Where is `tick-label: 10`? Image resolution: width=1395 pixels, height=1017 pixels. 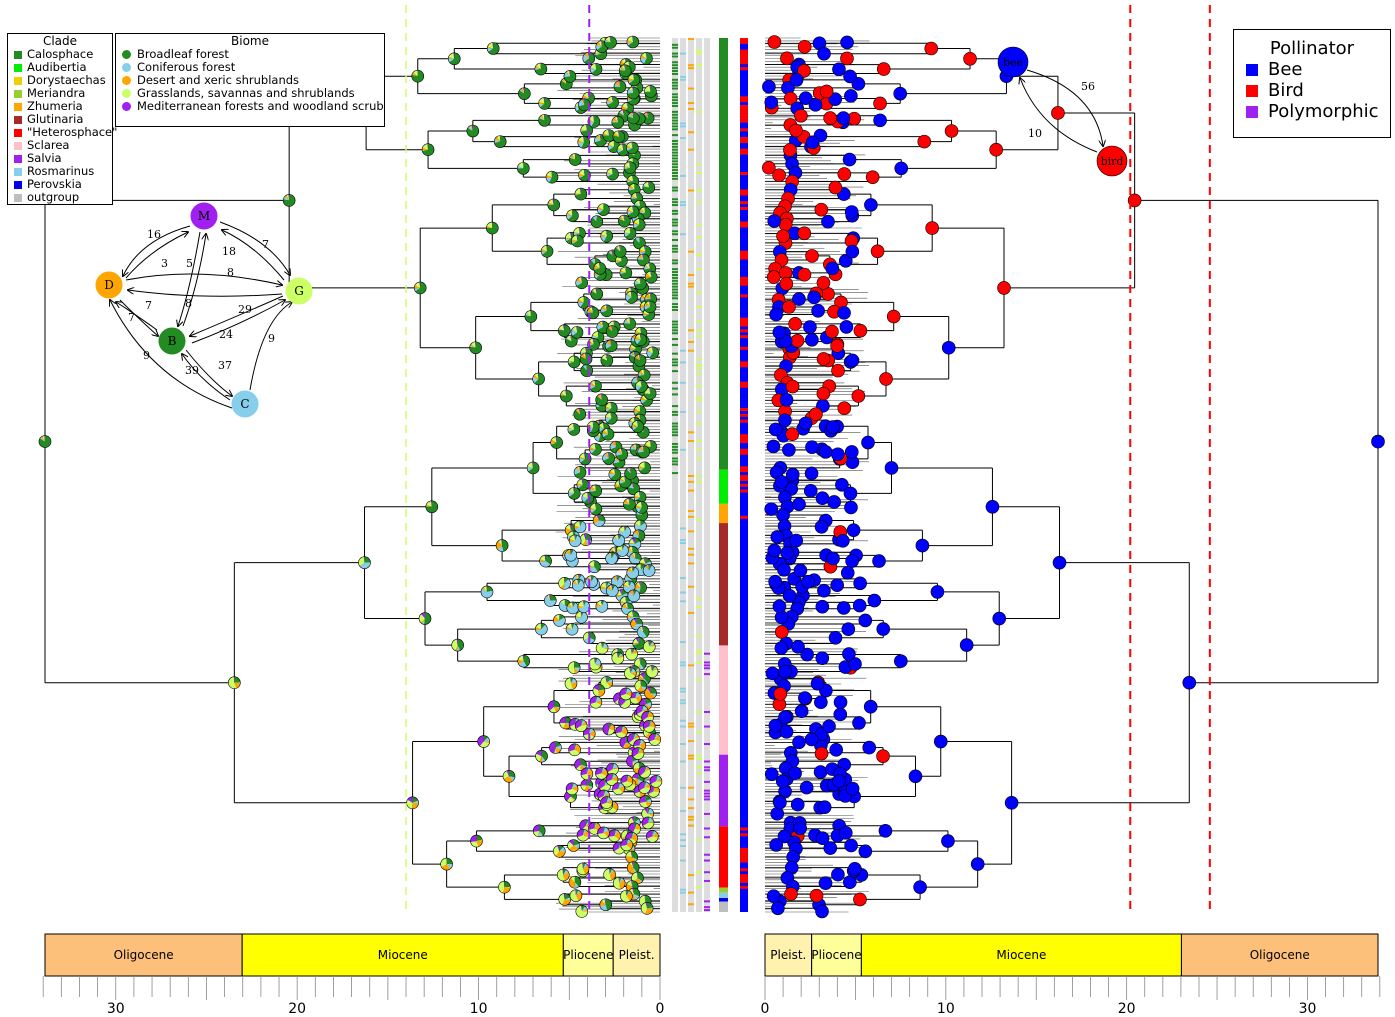
tick-label: 10 is located at coordinates (479, 1009).